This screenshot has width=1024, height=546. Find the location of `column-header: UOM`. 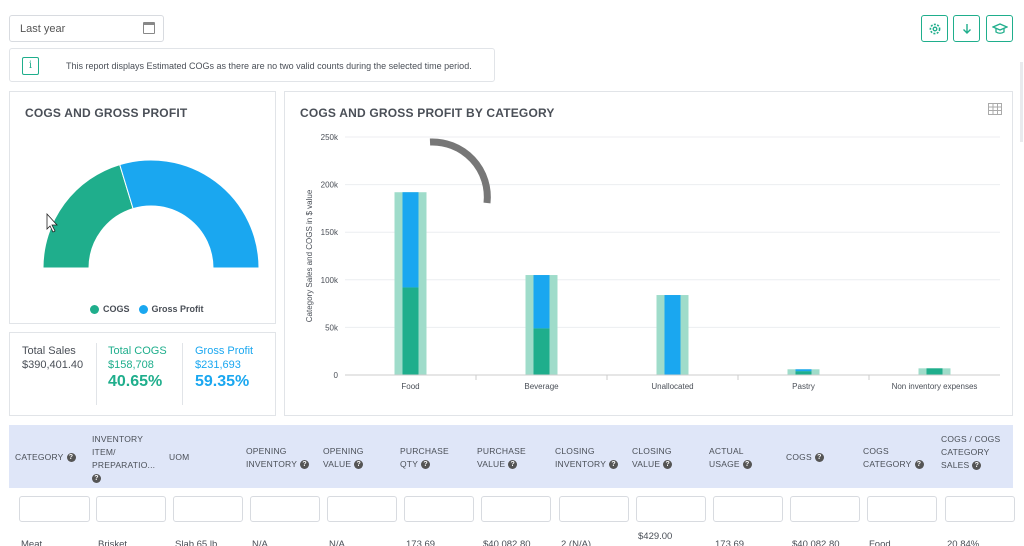

column-header: UOM is located at coordinates (179, 457).